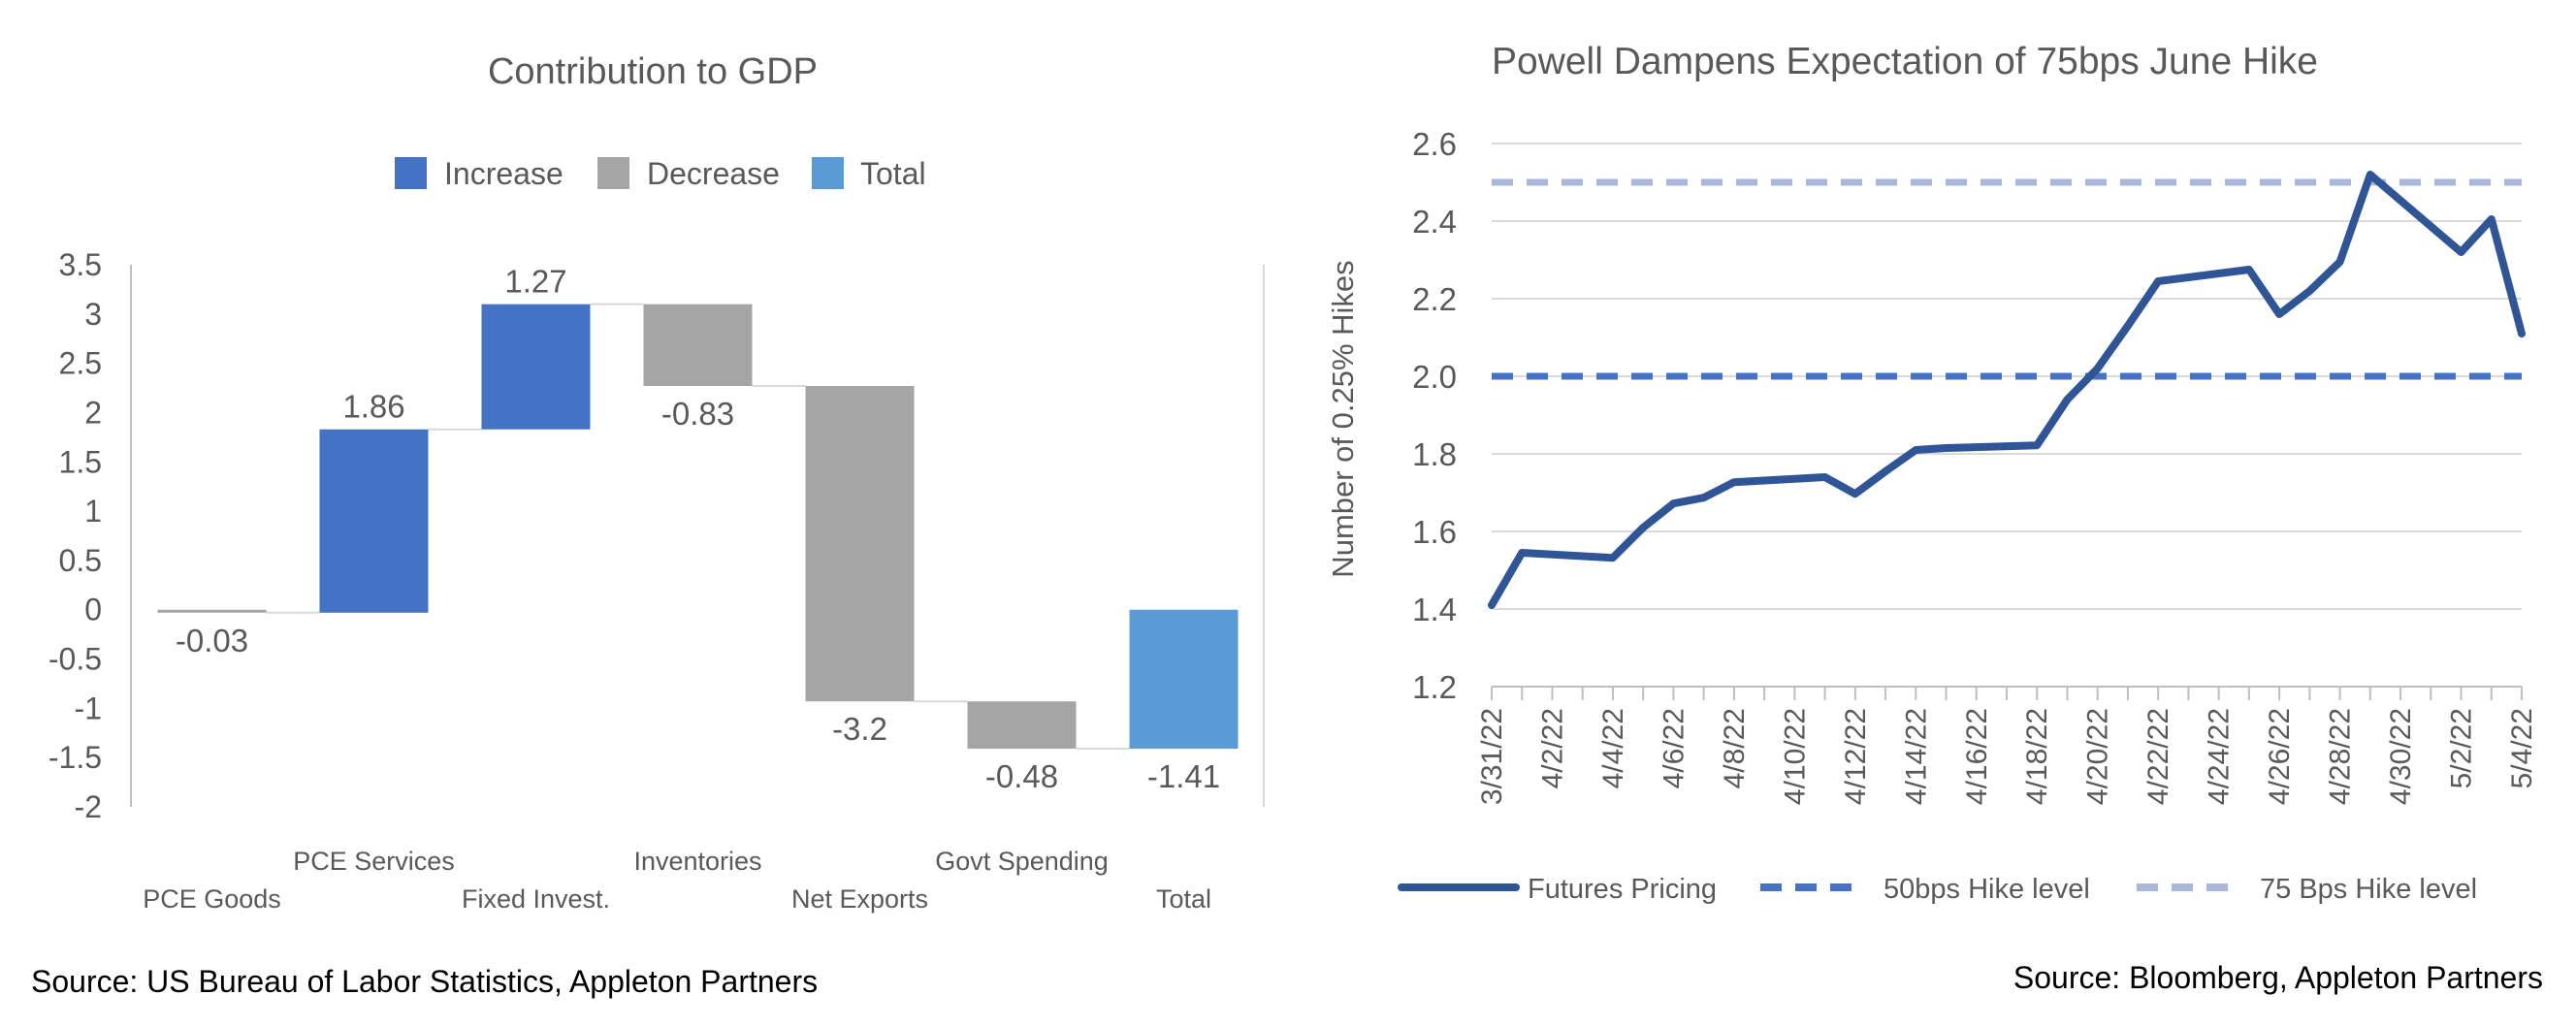  Describe the element at coordinates (1622, 889) in the screenshot. I see `legend-label-futures-pricing: Futures Pricing` at that location.